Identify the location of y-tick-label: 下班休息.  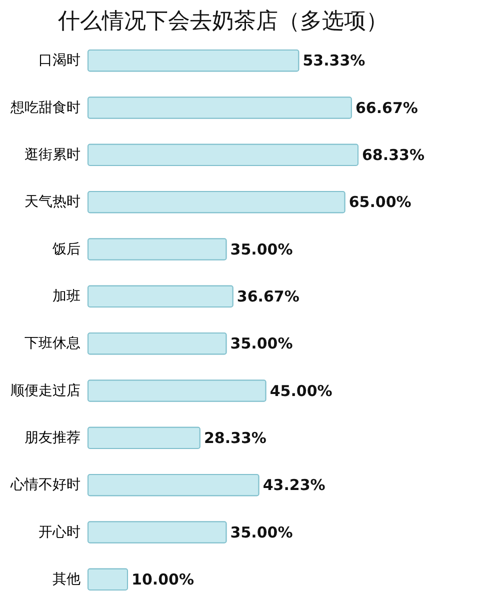
(52, 344).